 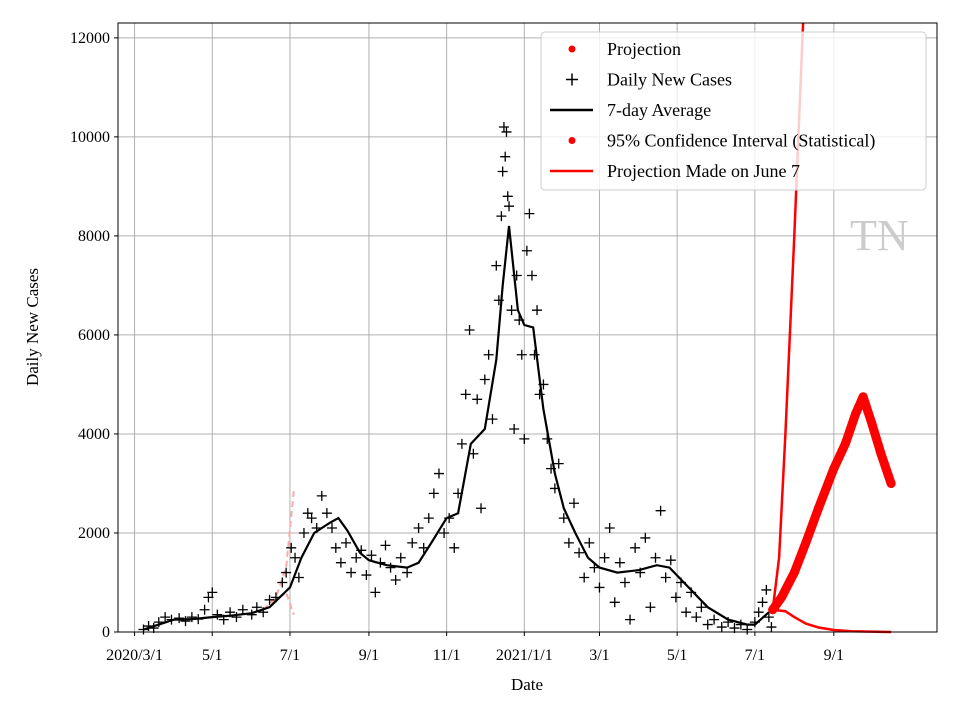 What do you see at coordinates (134, 655) in the screenshot?
I see `x-tick-label: 2020/3/1` at bounding box center [134, 655].